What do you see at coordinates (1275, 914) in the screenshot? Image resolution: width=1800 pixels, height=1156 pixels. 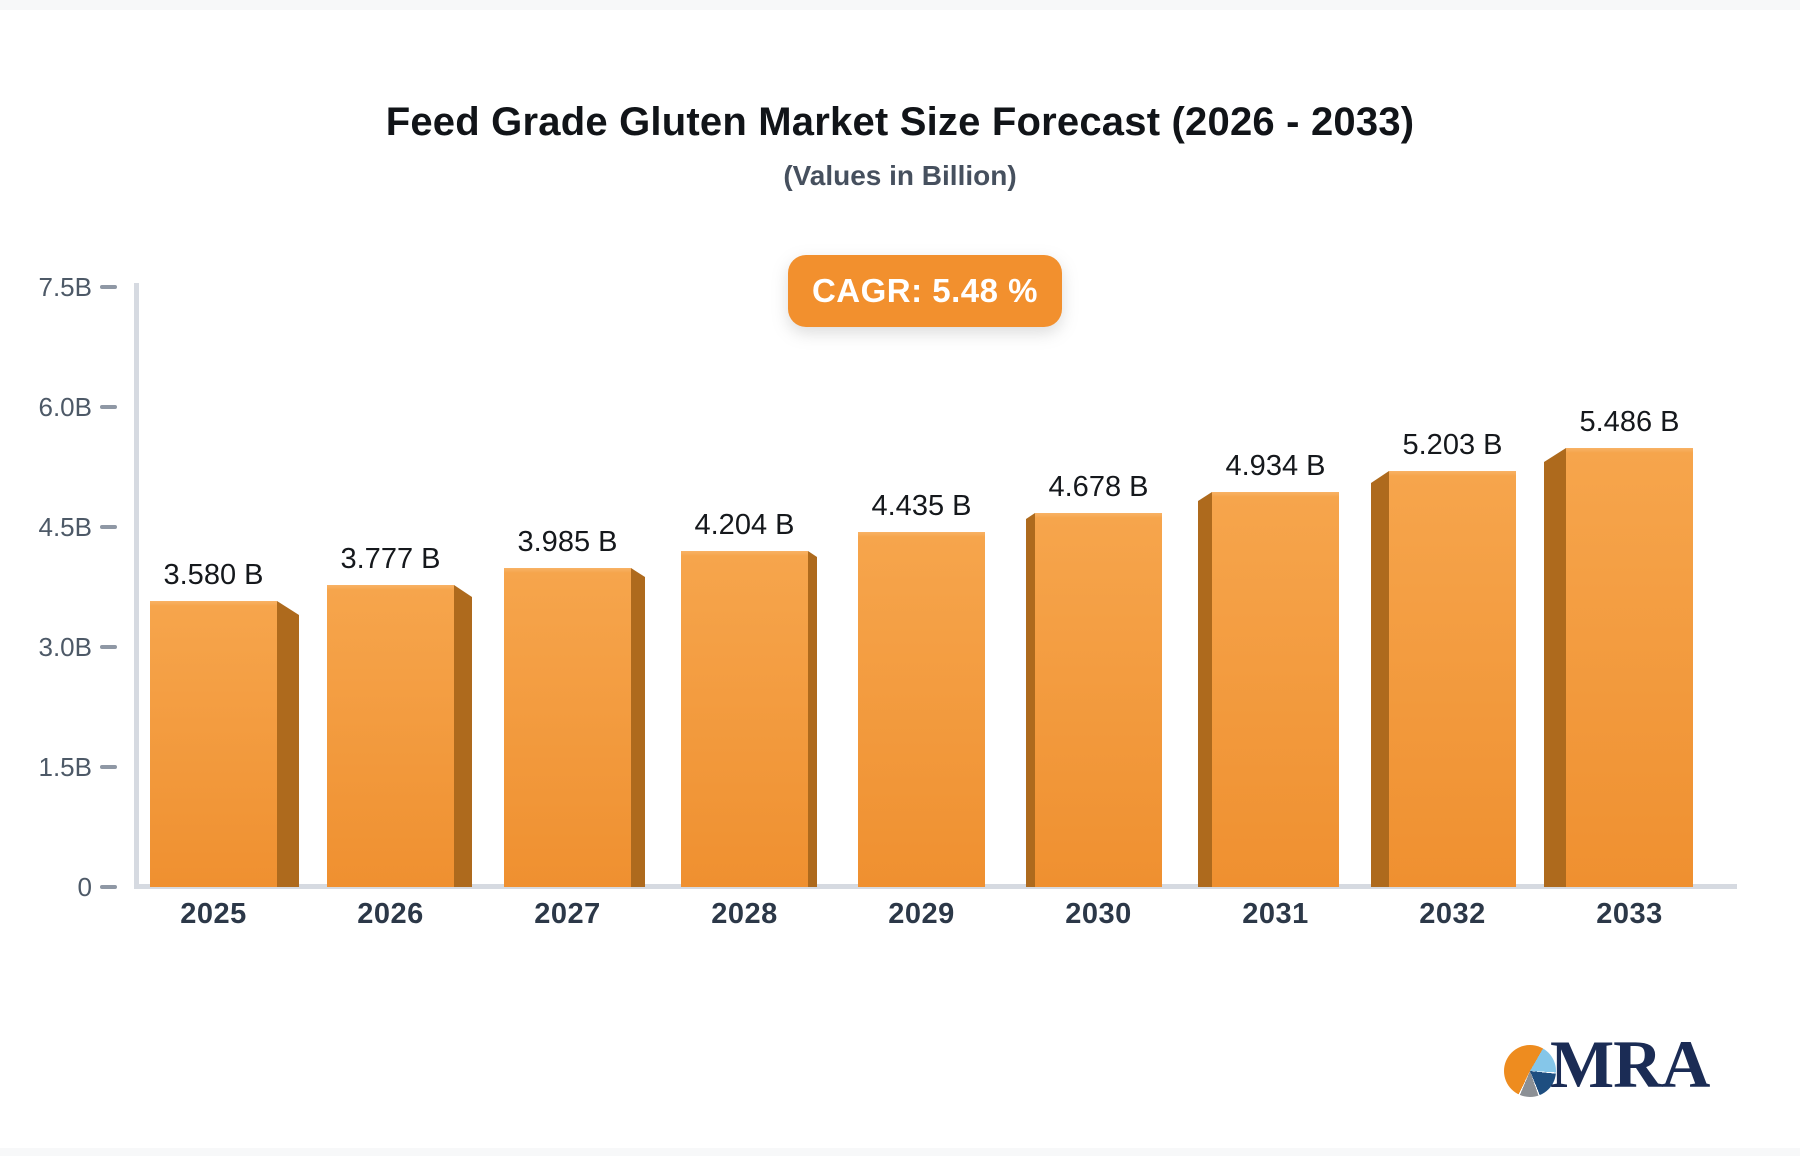 I see `x-tick-label-2031: 2031` at bounding box center [1275, 914].